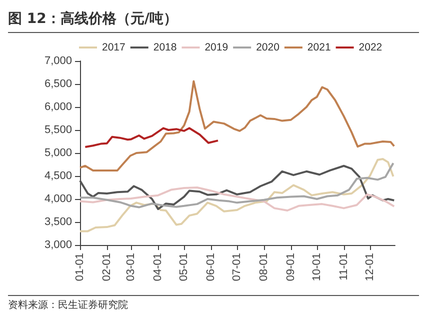  What do you see at coordinates (131, 267) in the screenshot?
I see `x-tick-label: 03-01` at bounding box center [131, 267].